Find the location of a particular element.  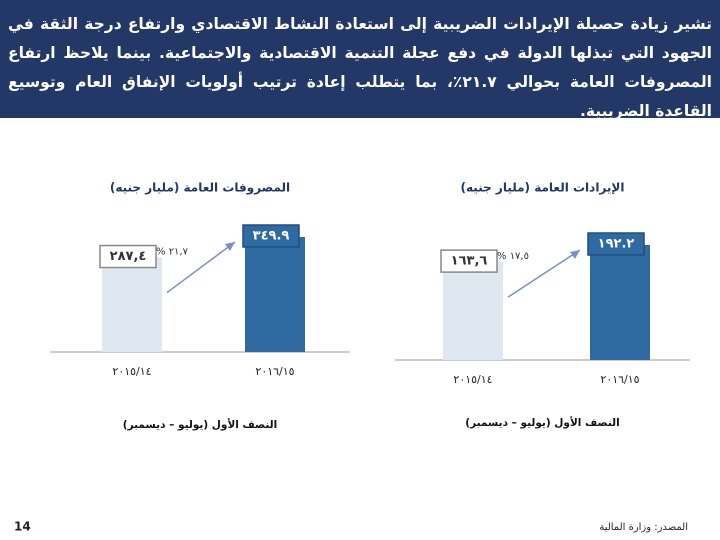

growth-label: ١٧,٥ % is located at coordinates (513, 256).